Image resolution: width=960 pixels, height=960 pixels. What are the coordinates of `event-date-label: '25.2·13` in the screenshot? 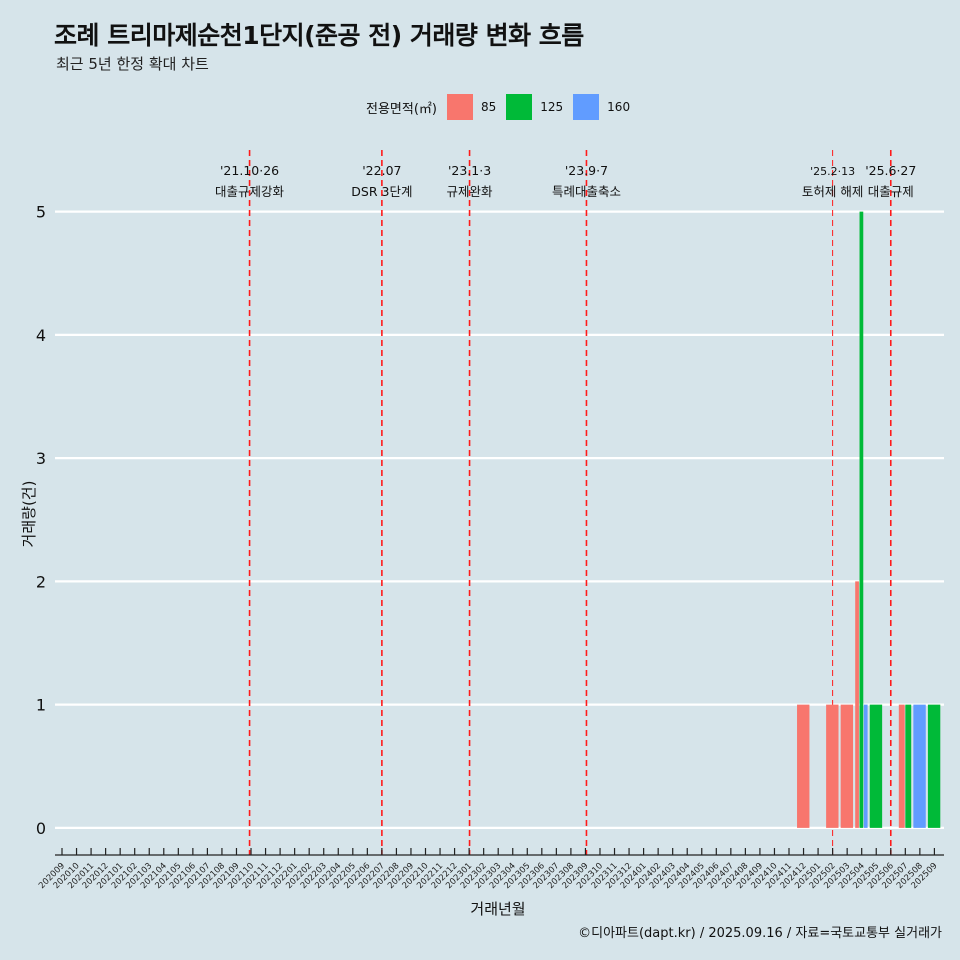 It's located at (832, 171).